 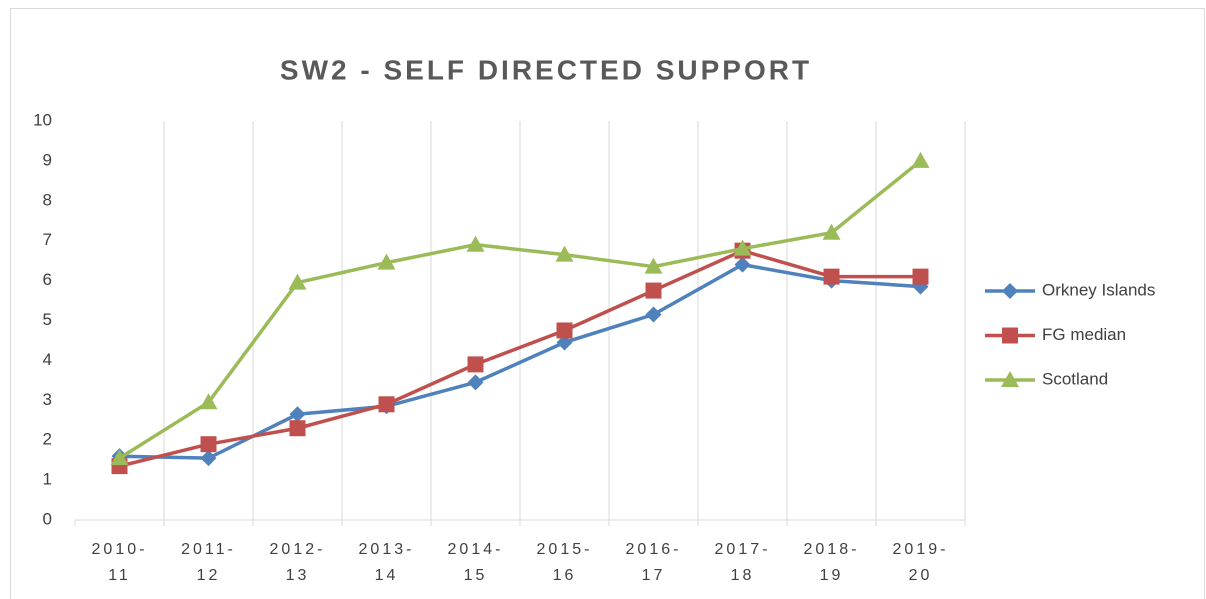 What do you see at coordinates (743, 562) in the screenshot?
I see `x-tick-label: 2017-18` at bounding box center [743, 562].